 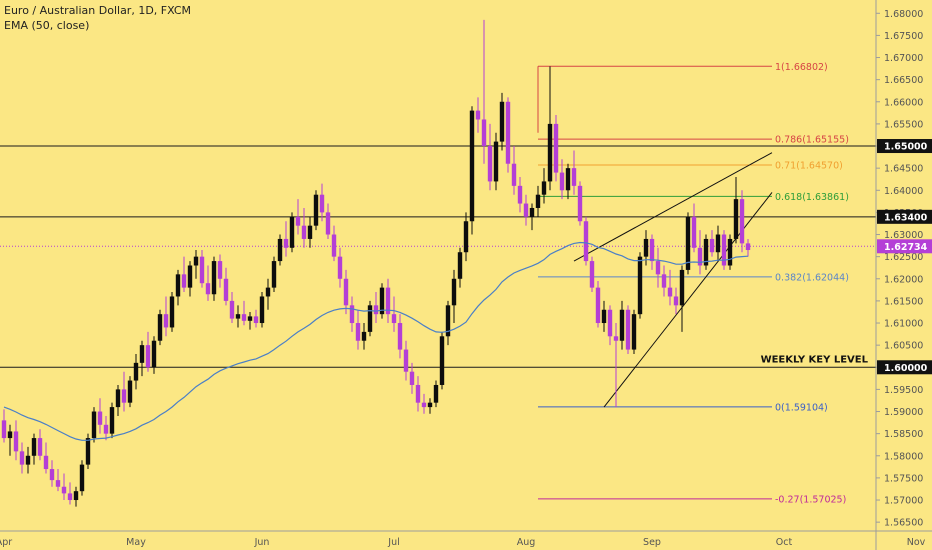 I want to click on fib-level-label: 0(1.59104), so click(x=801, y=407).